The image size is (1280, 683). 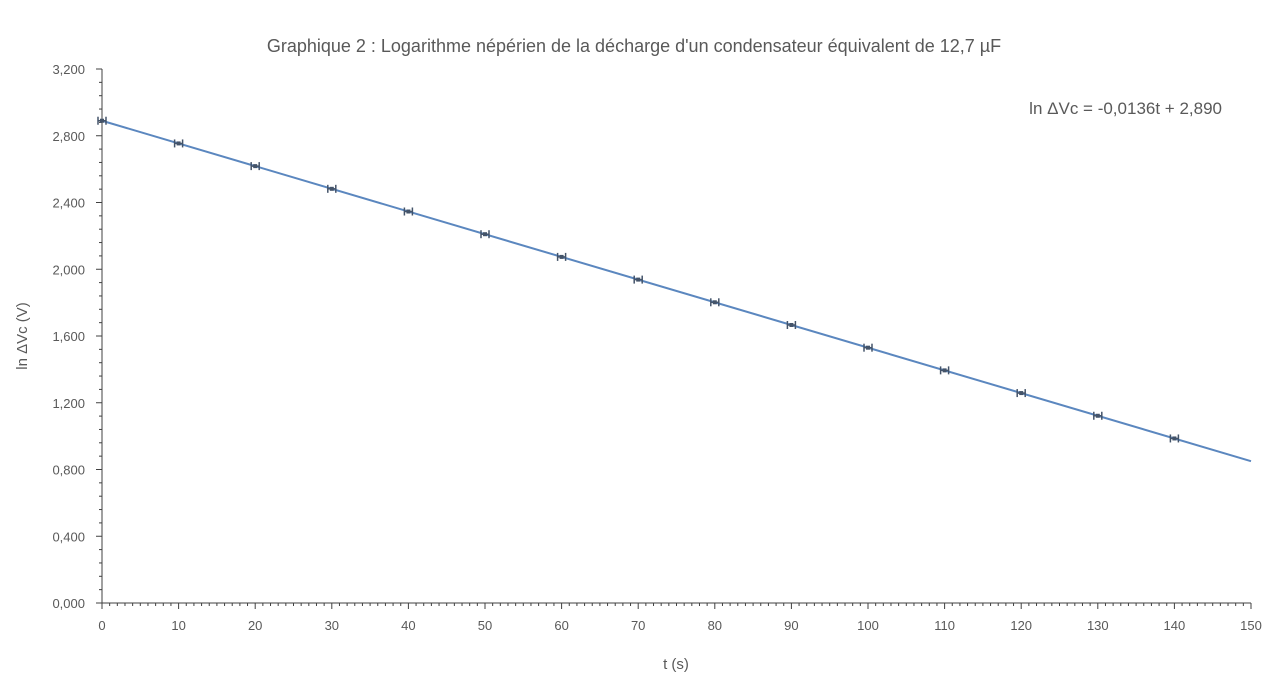 What do you see at coordinates (791, 625) in the screenshot?
I see `x-tick-label: 90` at bounding box center [791, 625].